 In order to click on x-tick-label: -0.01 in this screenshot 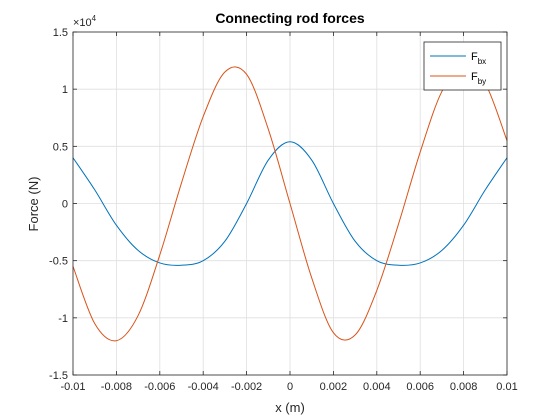, I will do `click(72, 387)`.